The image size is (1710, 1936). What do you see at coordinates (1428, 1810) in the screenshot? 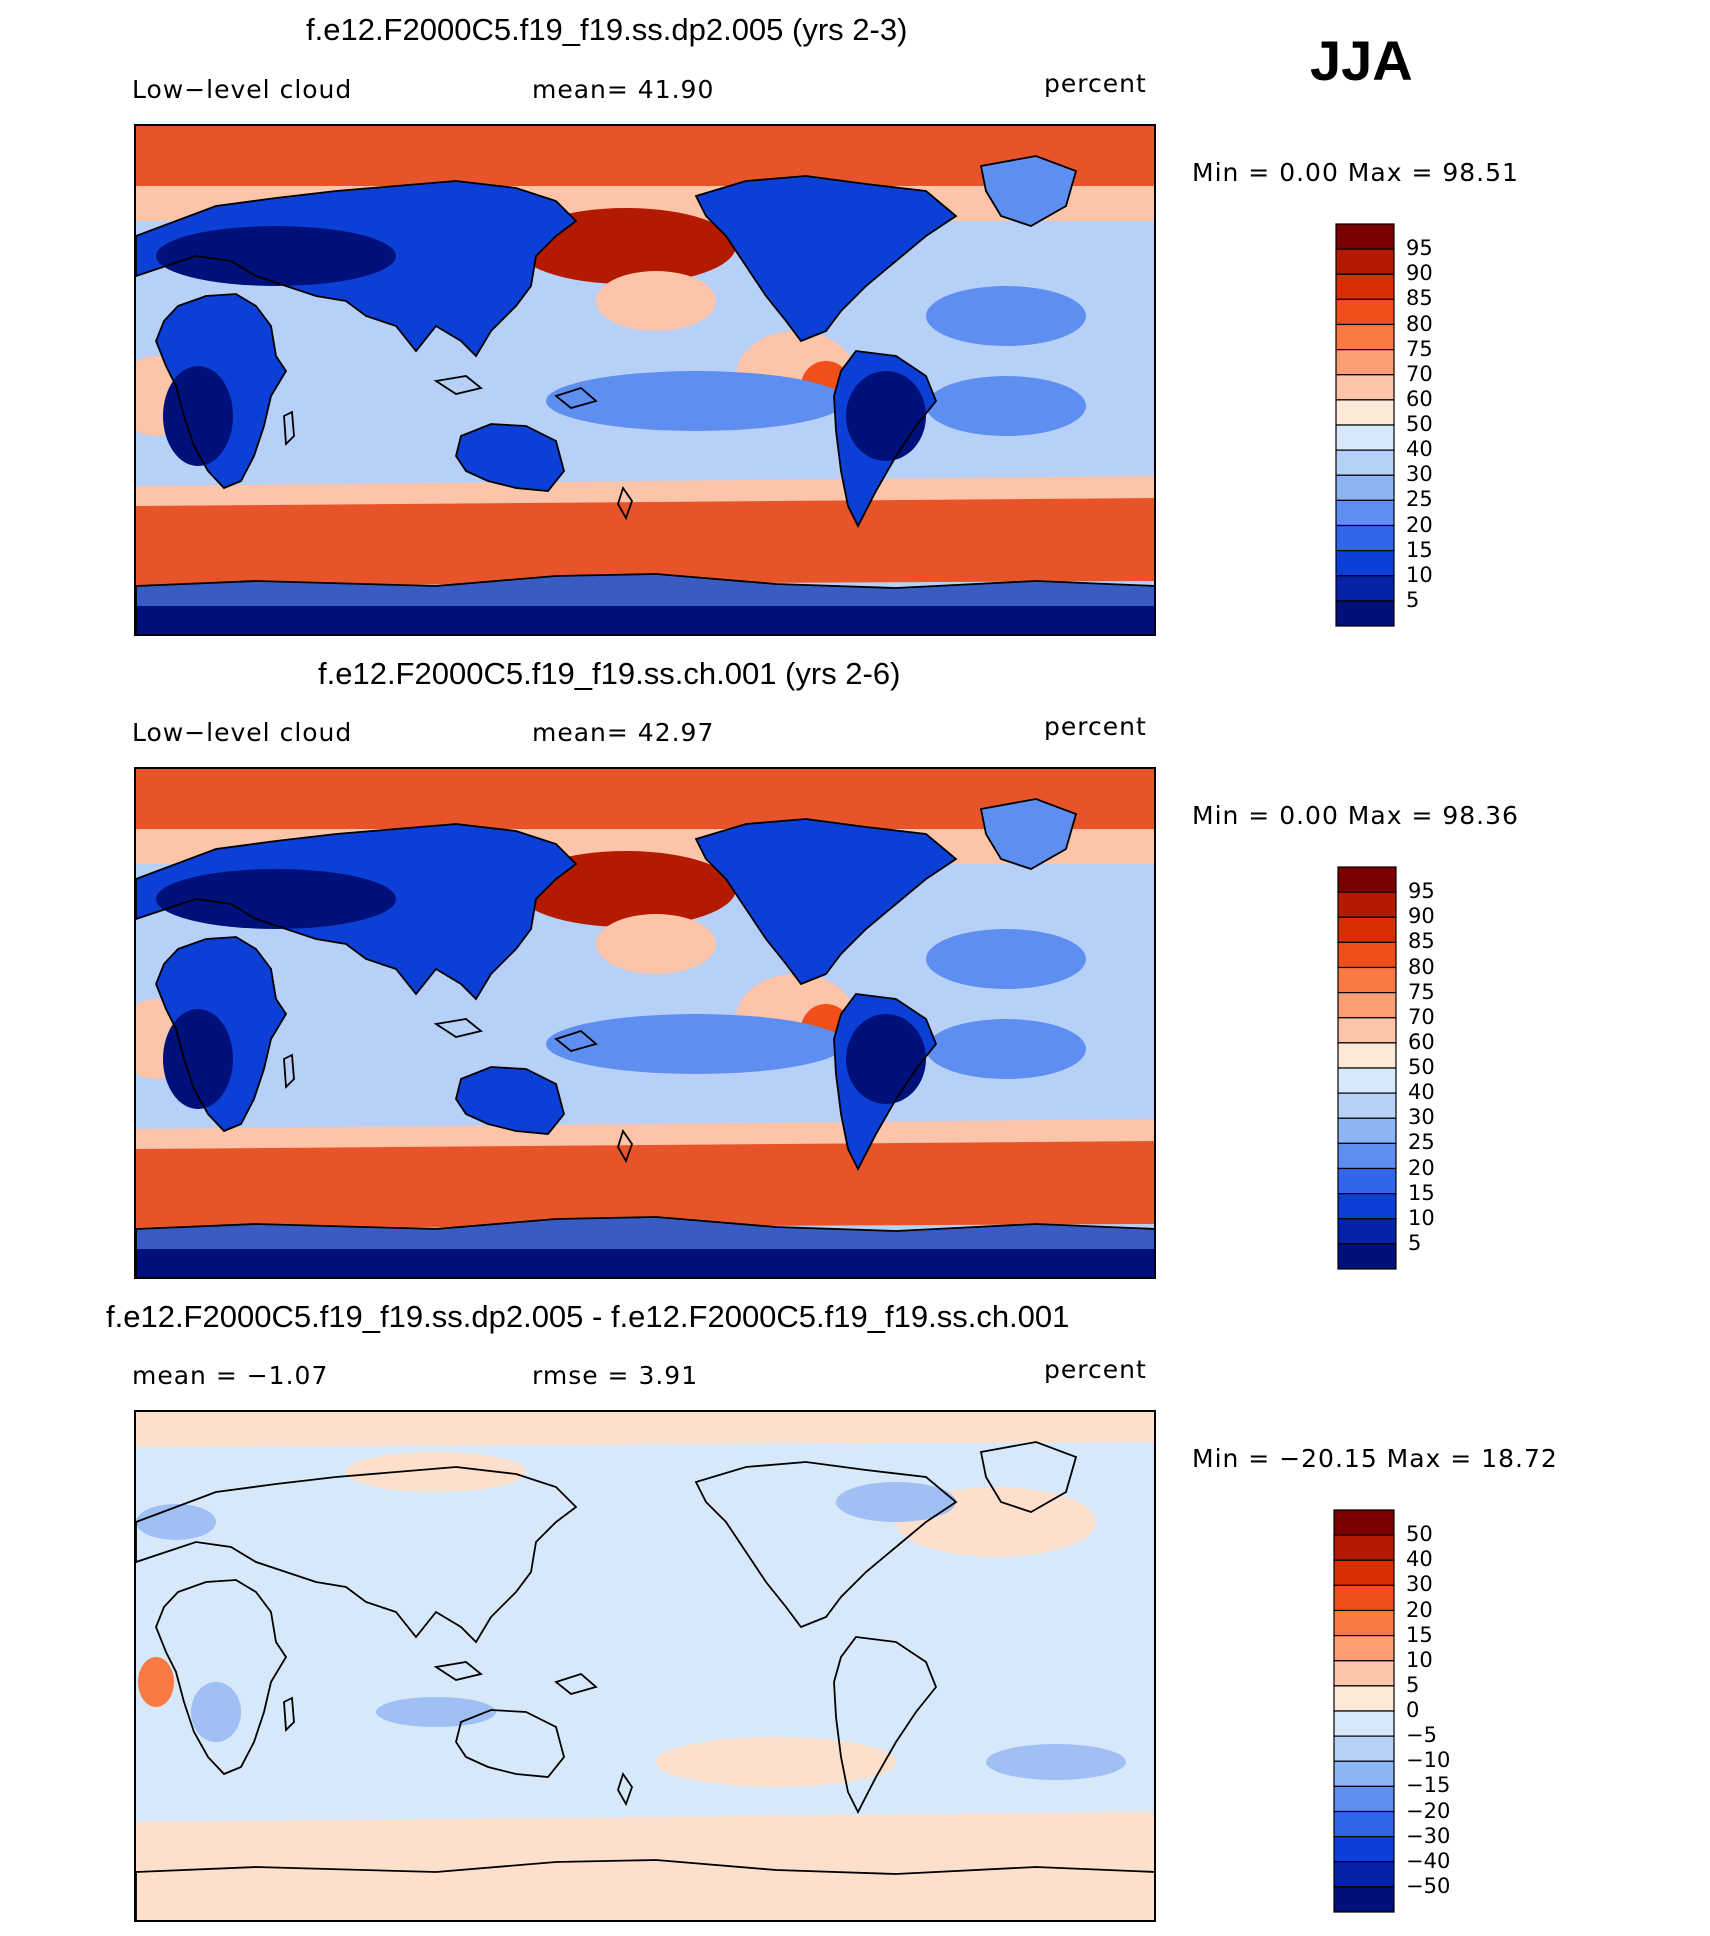
I see `colorbar-tick-label: −20` at bounding box center [1428, 1810].